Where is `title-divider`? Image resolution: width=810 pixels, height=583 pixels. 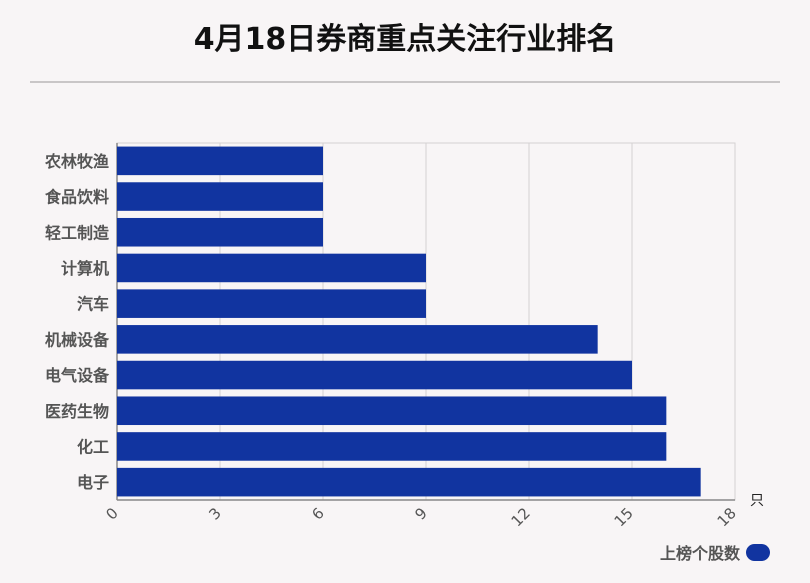 title-divider is located at coordinates (405, 82).